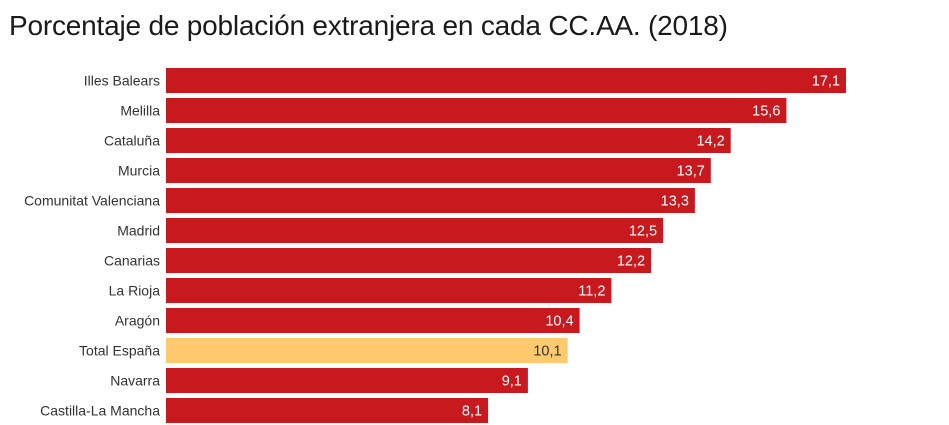  I want to click on category-label: Illes Balears, so click(122, 81).